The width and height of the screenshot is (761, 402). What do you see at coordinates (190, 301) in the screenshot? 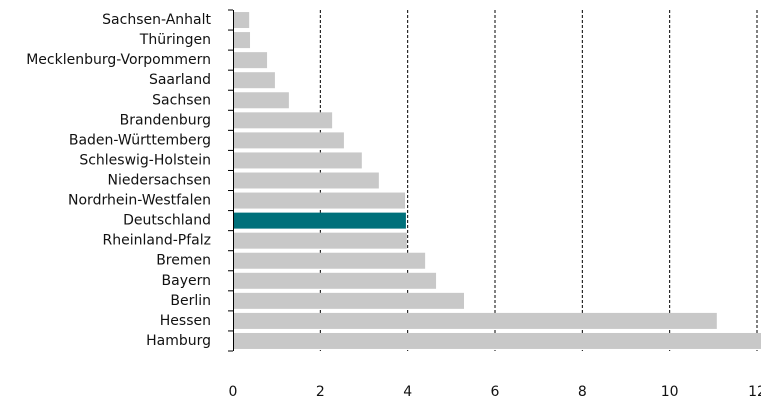
I see `y-tick-label: Berlin` at bounding box center [190, 301].